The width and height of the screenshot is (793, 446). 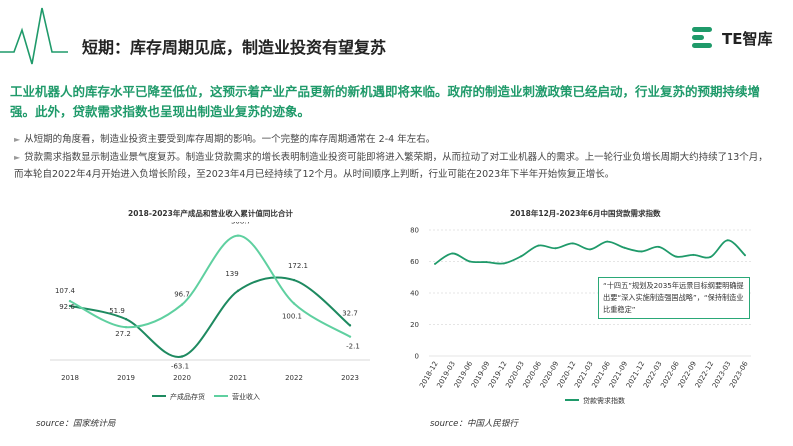 I want to click on data-label: 27.2, so click(x=123, y=334).